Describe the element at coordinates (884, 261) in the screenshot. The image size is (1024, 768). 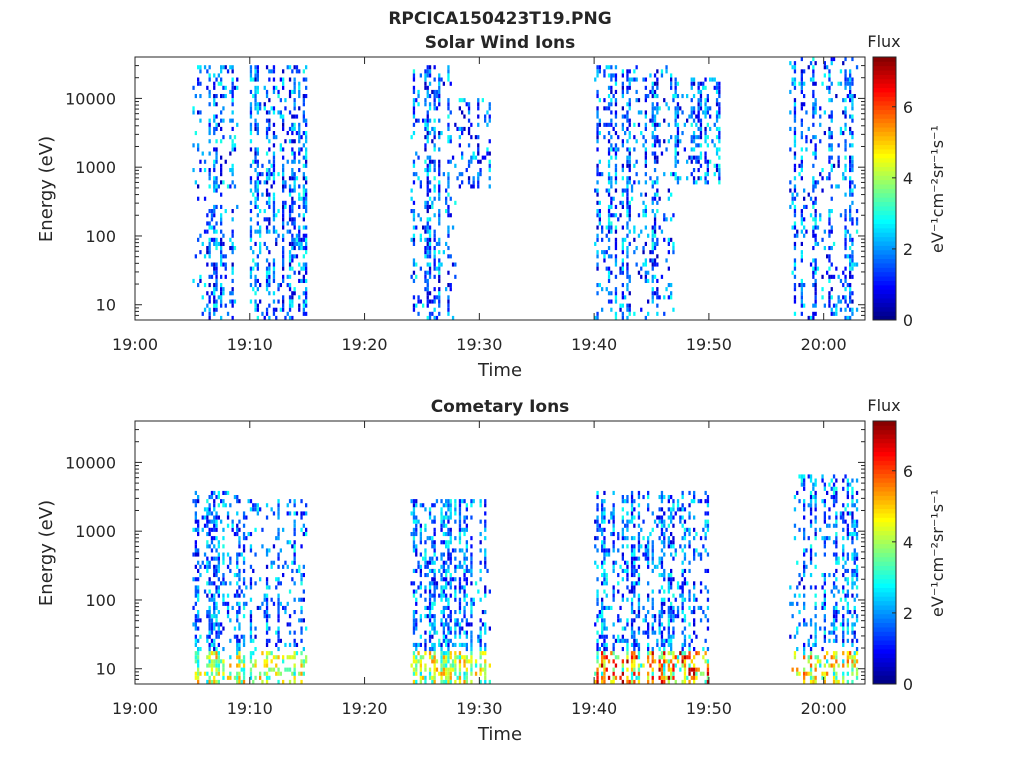
I see `colorbar-swatch` at that location.